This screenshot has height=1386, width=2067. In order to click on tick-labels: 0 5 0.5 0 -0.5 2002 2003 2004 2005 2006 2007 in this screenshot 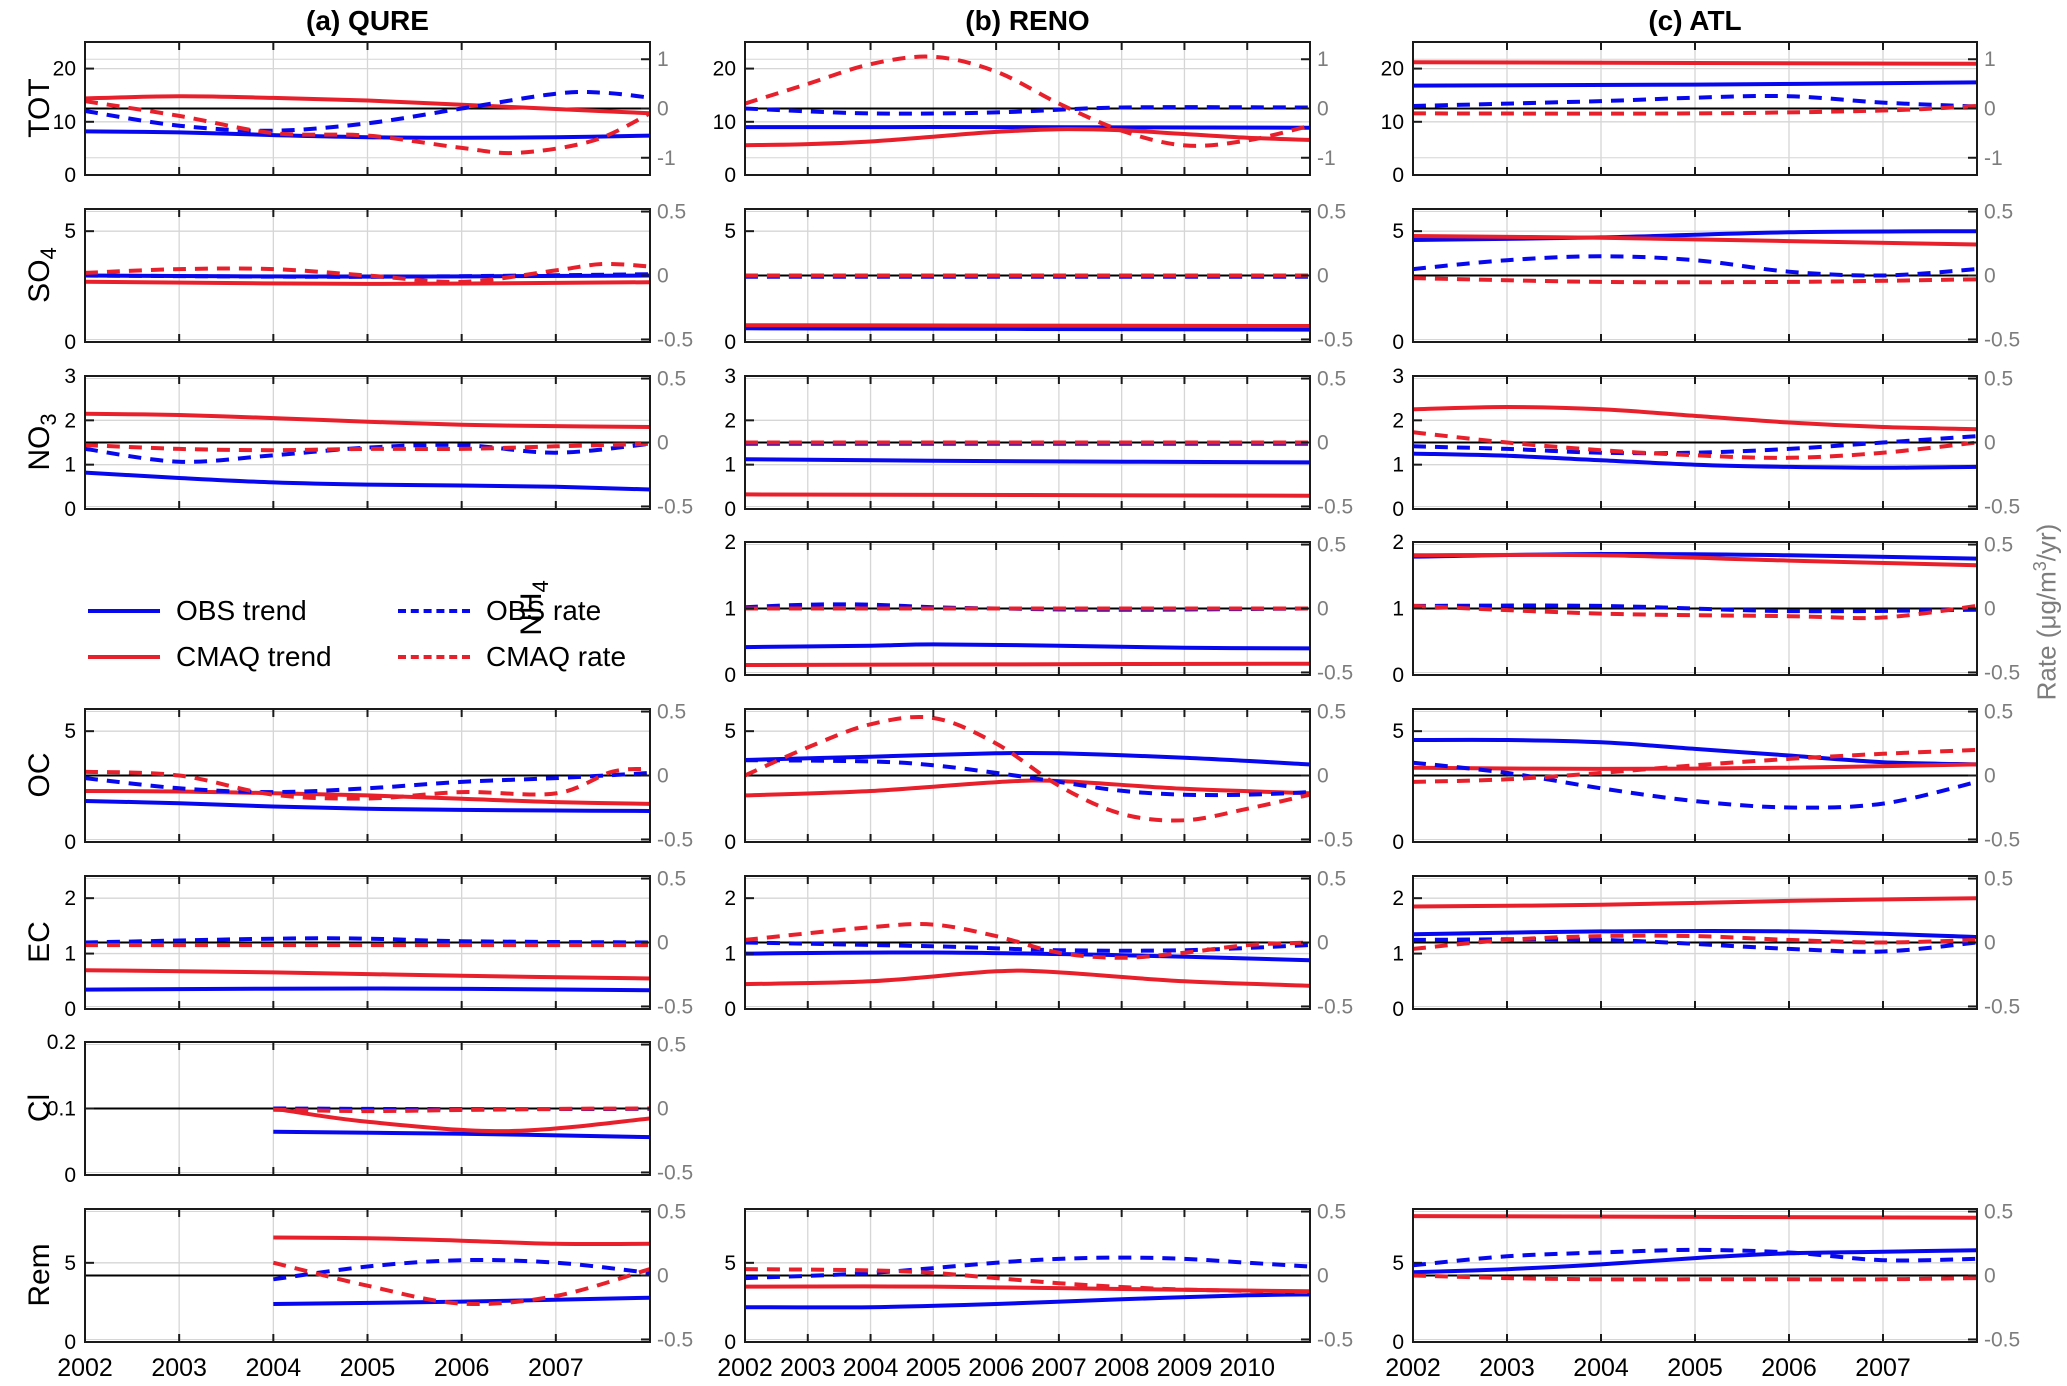, I will do `click(1702, 1291)`.